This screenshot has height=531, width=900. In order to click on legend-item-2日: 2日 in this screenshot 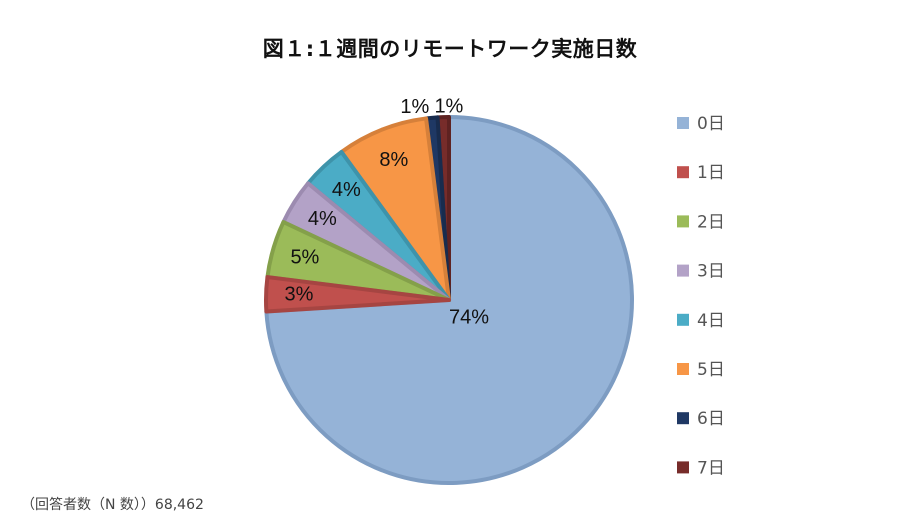, I will do `click(701, 222)`.